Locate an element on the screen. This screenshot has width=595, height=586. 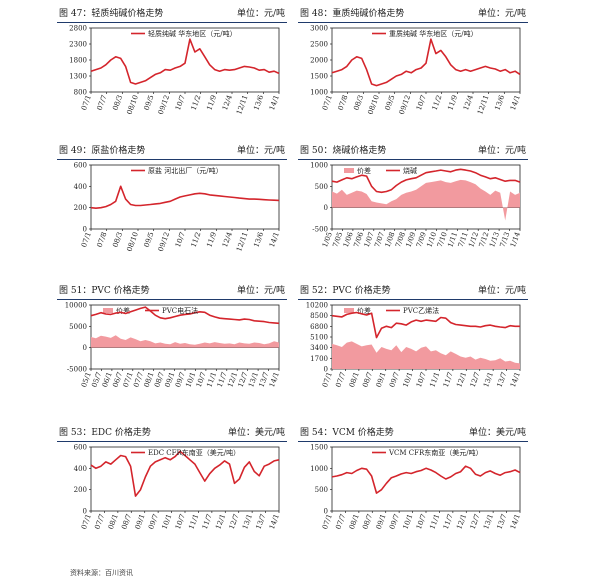
y-tick-label: 800 is located at coordinates (80, 93).